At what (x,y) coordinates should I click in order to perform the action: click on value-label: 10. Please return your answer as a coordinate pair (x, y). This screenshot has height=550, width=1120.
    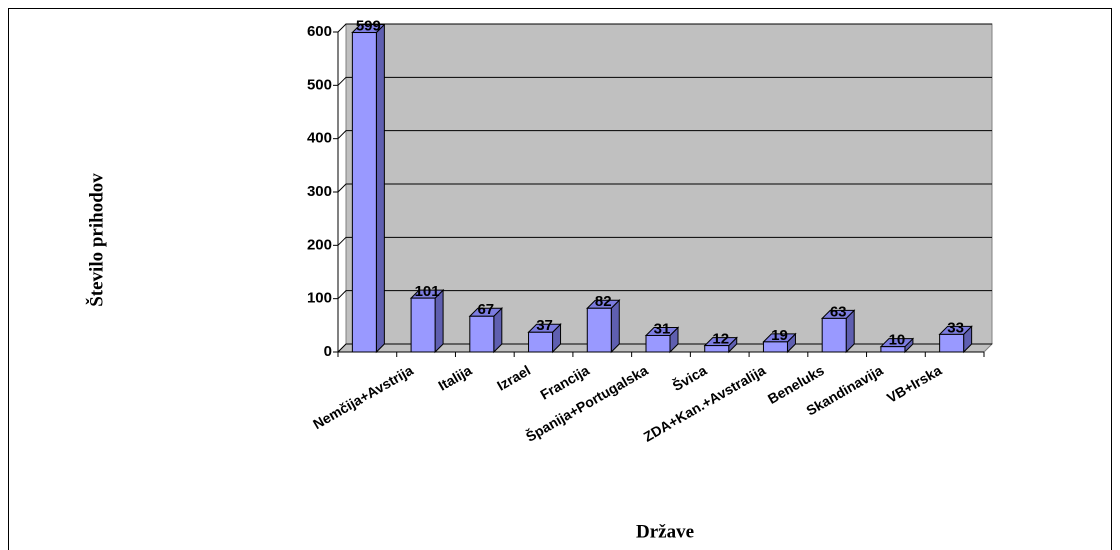
    Looking at the image, I should click on (897, 340).